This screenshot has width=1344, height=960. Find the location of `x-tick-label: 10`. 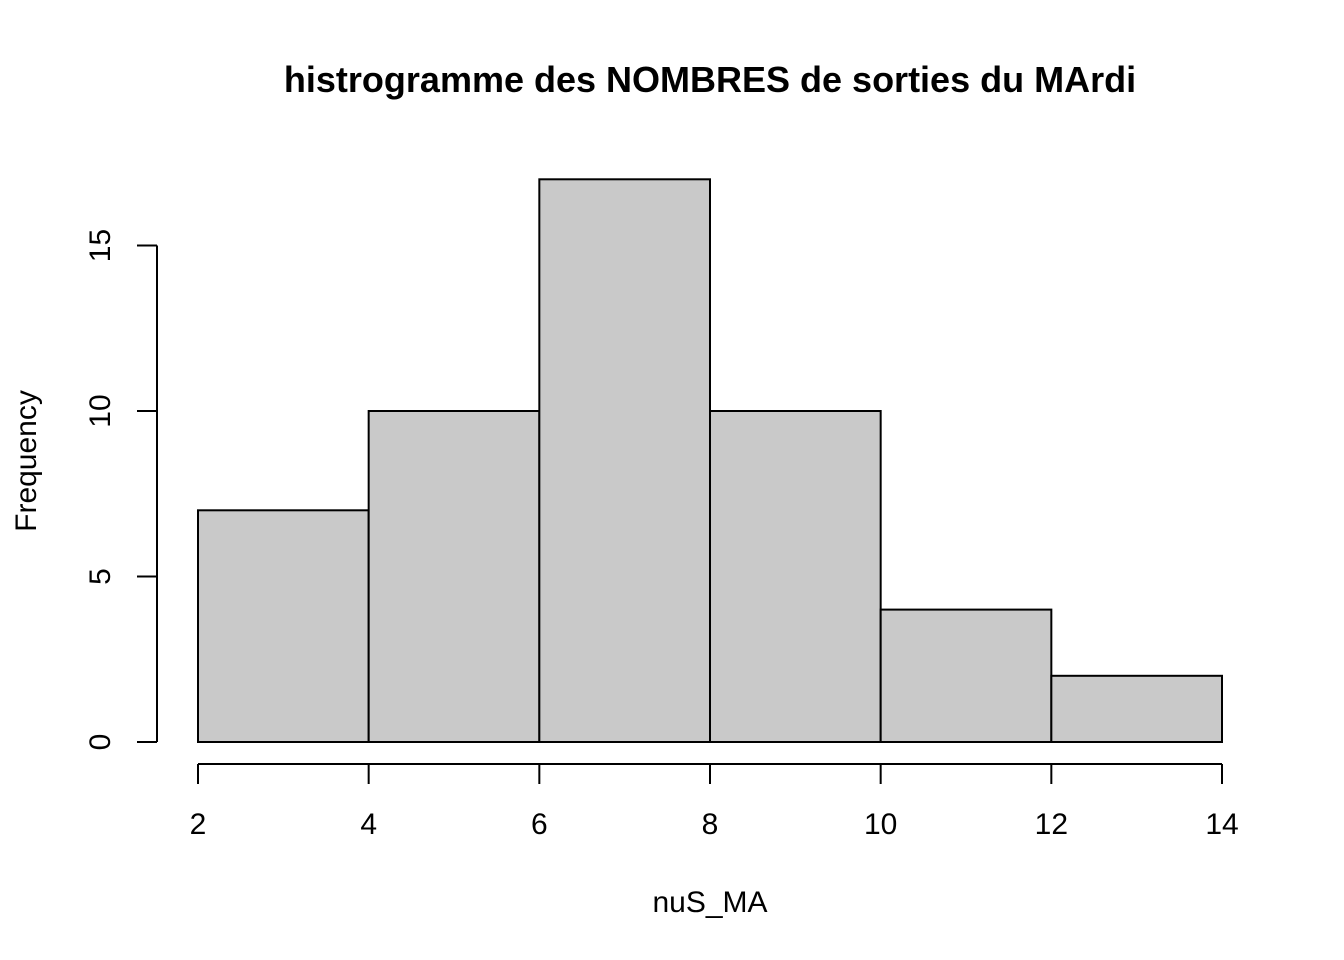

x-tick-label: 10 is located at coordinates (880, 824).